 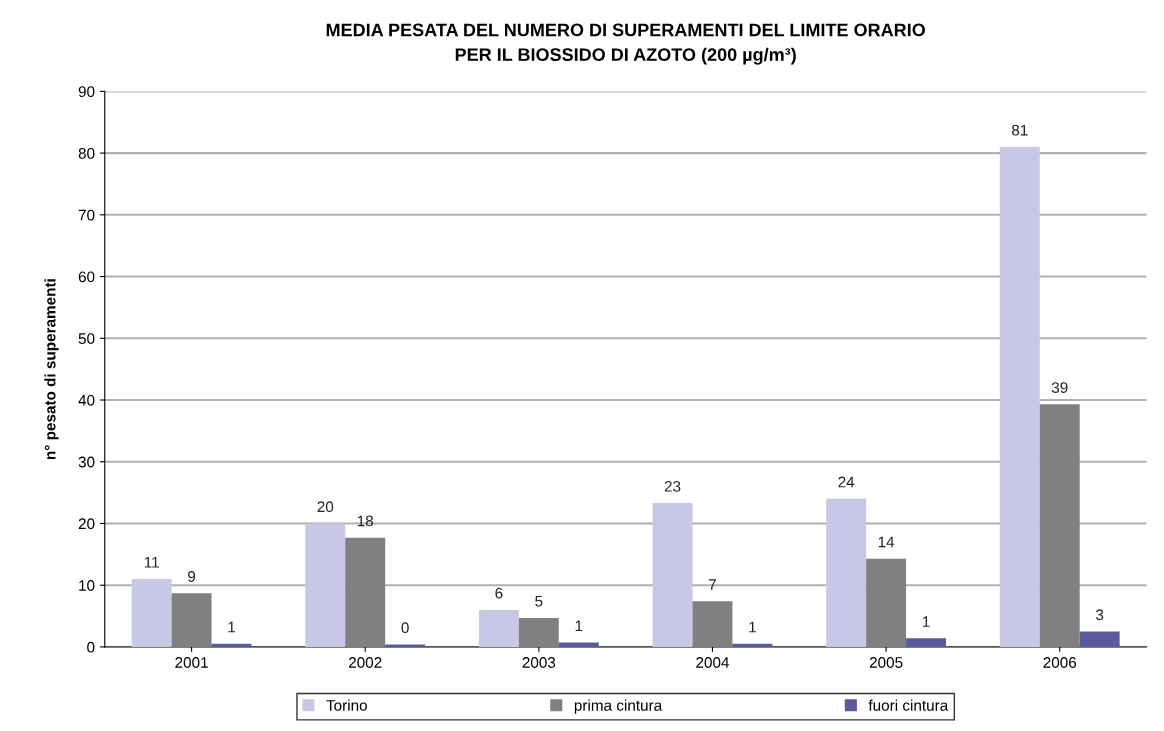 What do you see at coordinates (1060, 662) in the screenshot?
I see `x-tick-label: 2006` at bounding box center [1060, 662].